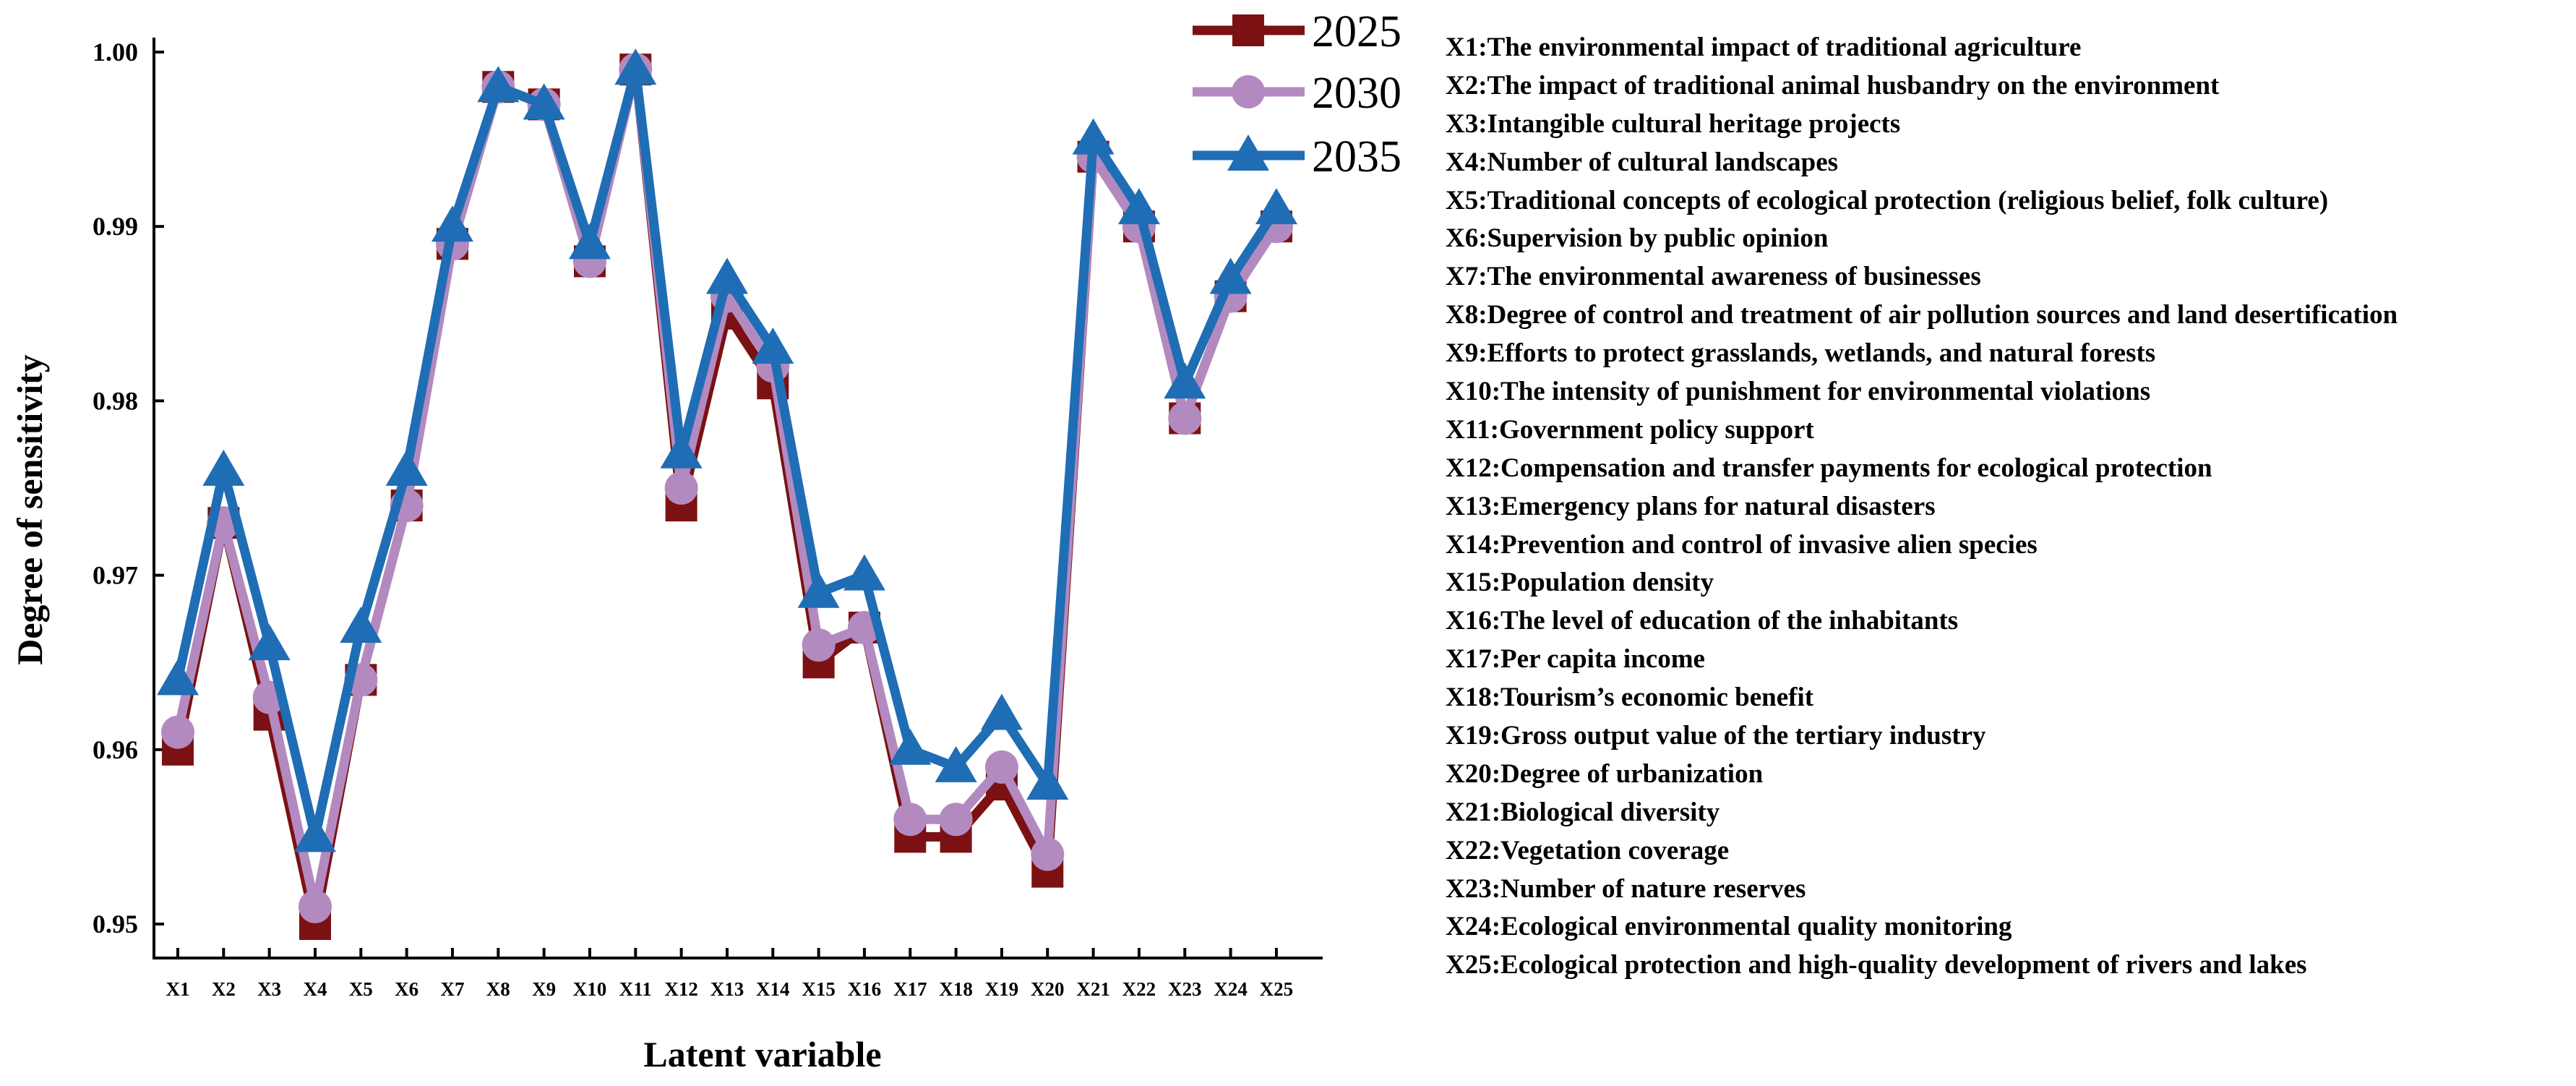 The height and width of the screenshot is (1086, 2576). I want to click on variable-definition: X15:Population density, so click(1580, 583).